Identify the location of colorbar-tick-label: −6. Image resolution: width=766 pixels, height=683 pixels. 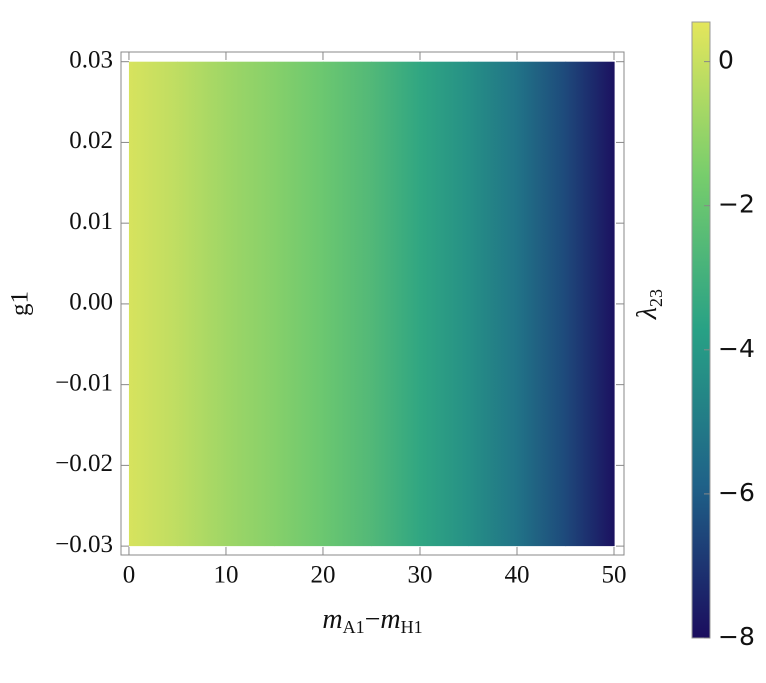
(736, 492).